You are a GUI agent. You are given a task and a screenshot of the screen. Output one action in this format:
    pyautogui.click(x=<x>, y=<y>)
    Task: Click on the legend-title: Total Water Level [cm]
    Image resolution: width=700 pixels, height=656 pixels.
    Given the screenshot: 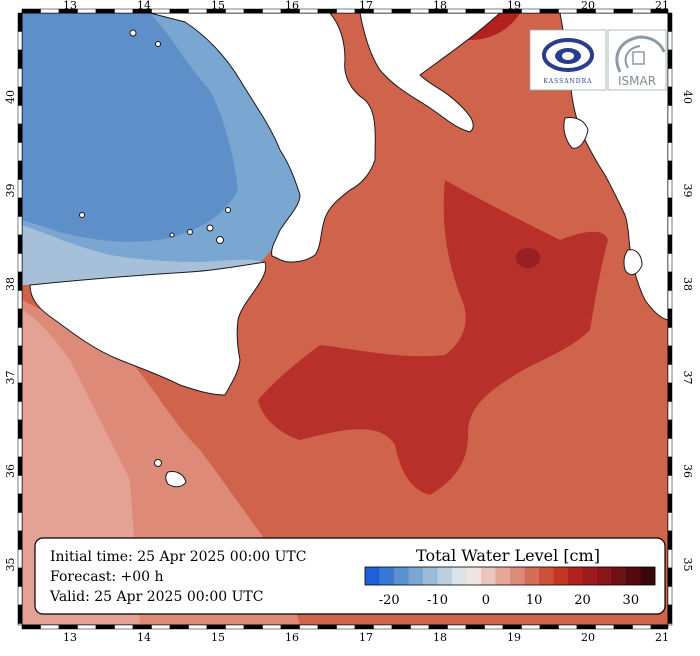 What is the action you would take?
    pyautogui.click(x=508, y=555)
    